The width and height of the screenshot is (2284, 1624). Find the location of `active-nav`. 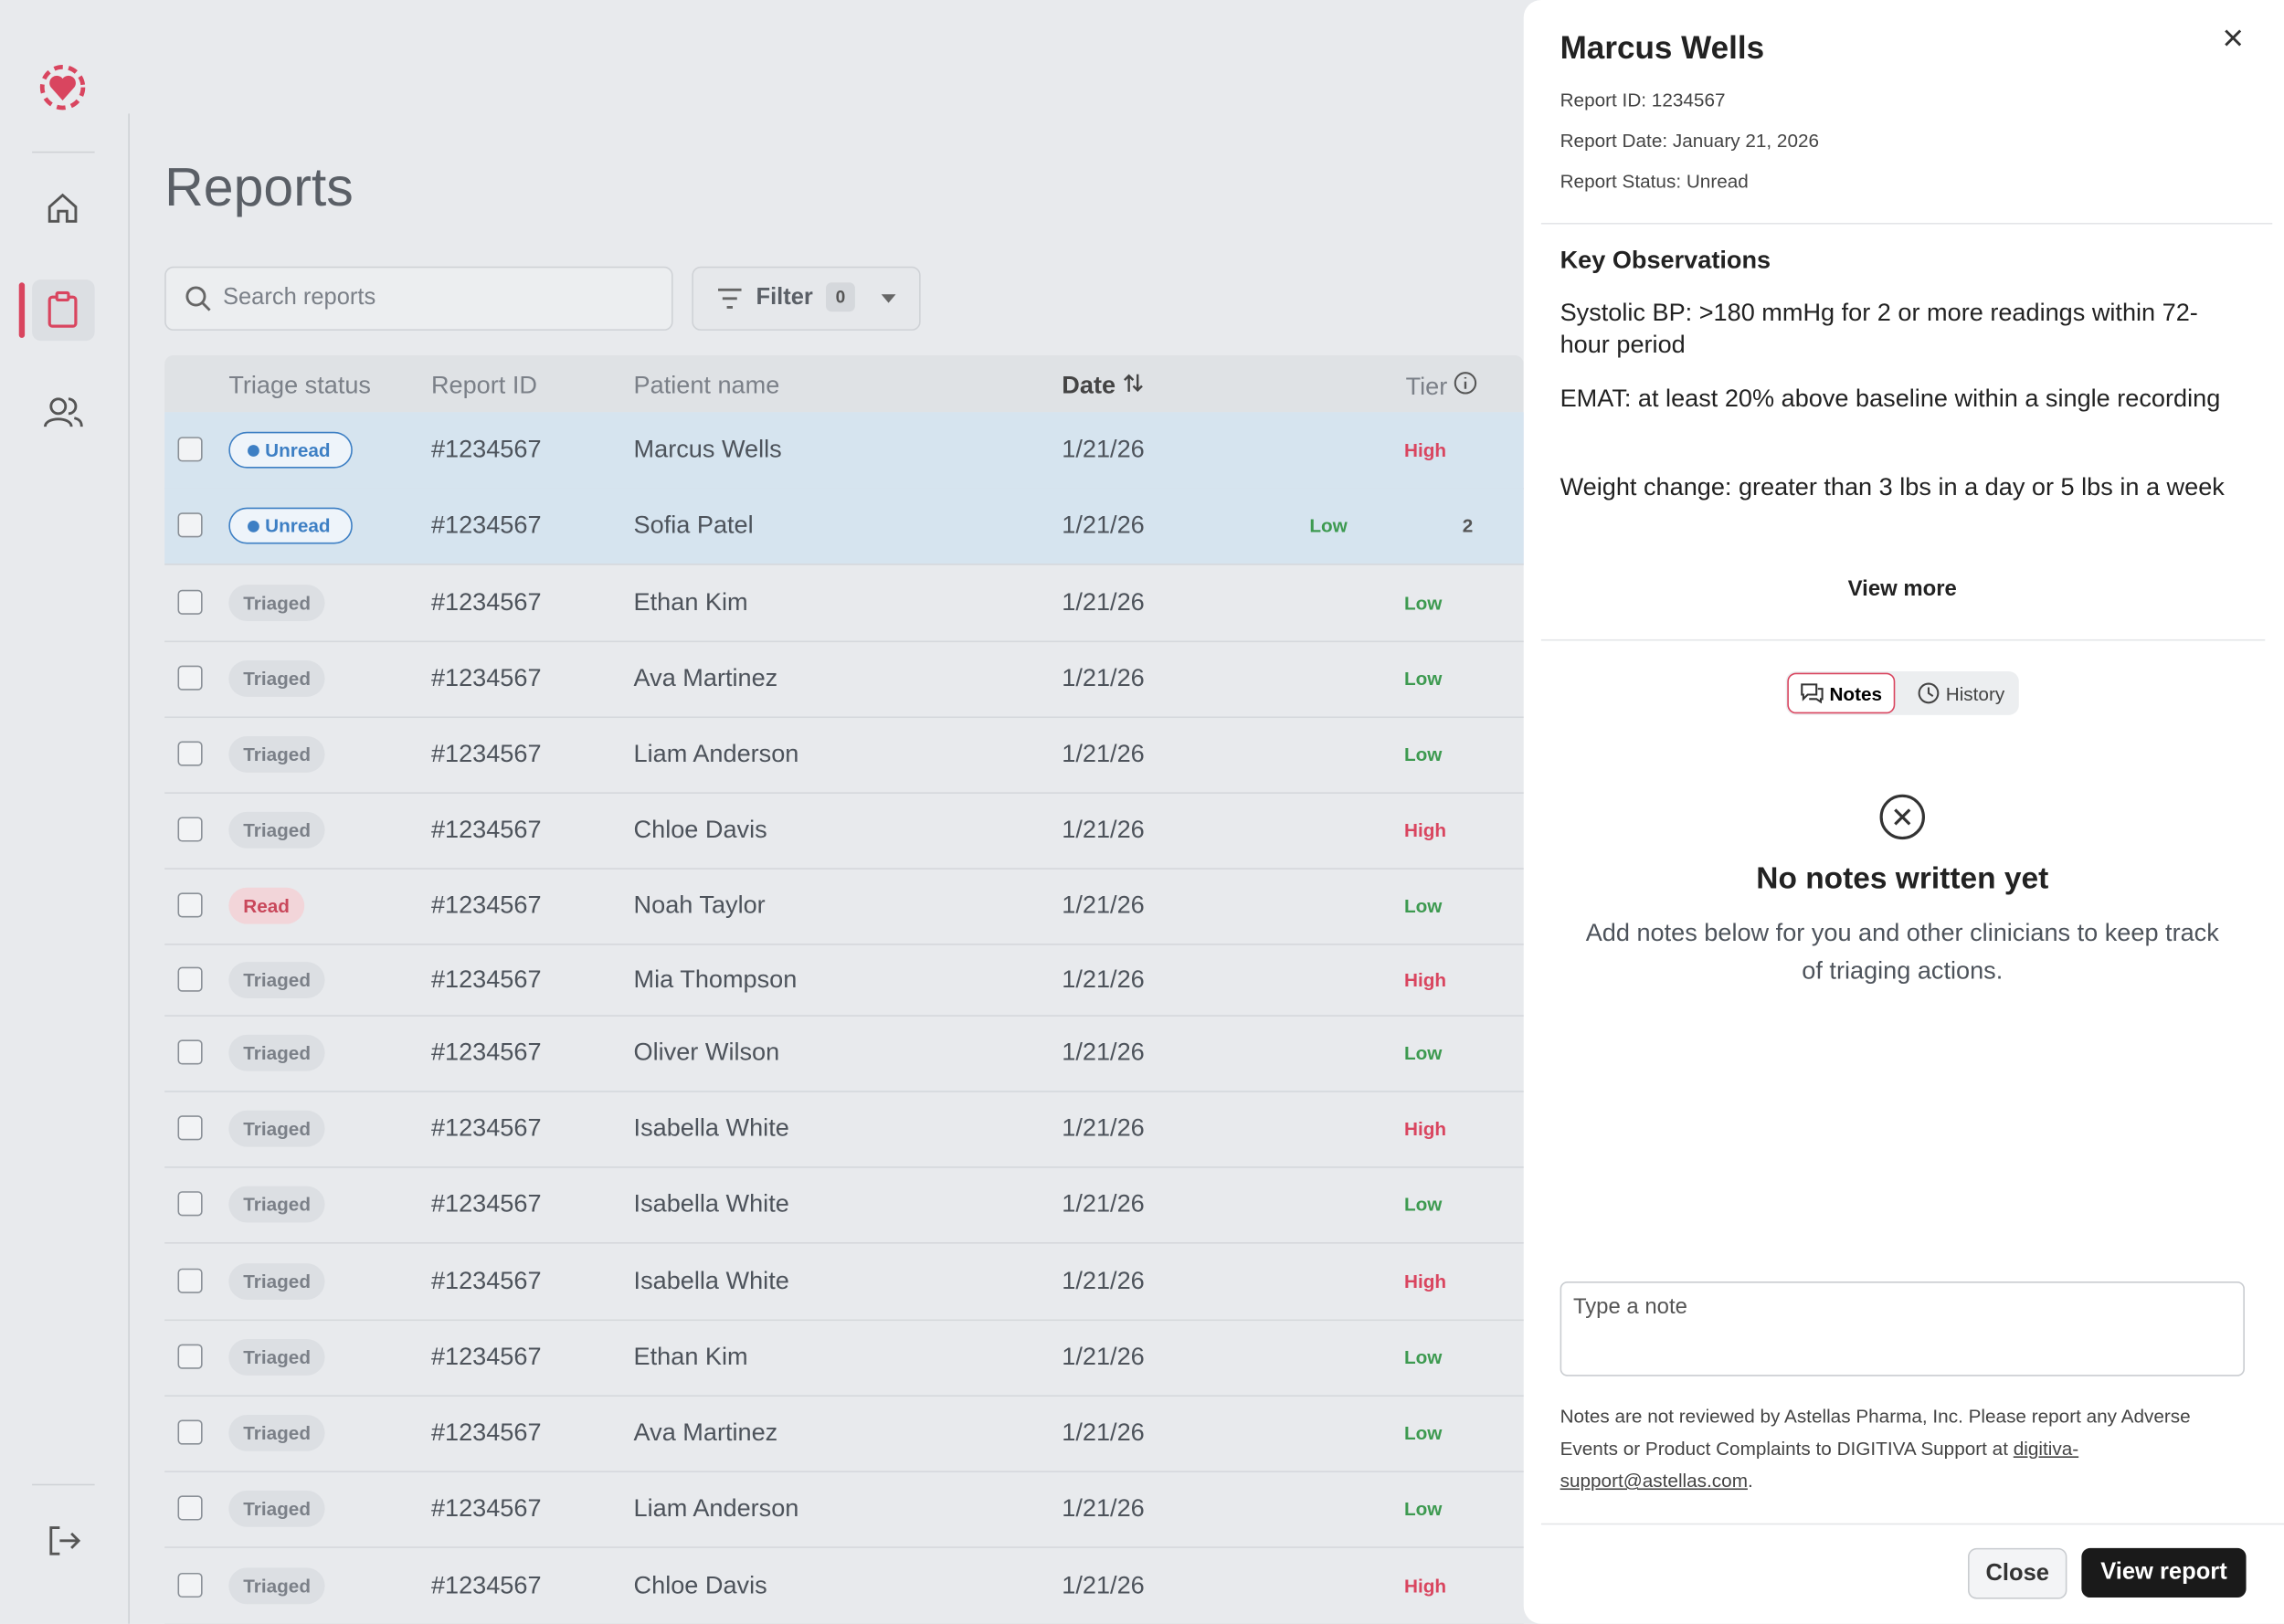

active-nav is located at coordinates (63, 311).